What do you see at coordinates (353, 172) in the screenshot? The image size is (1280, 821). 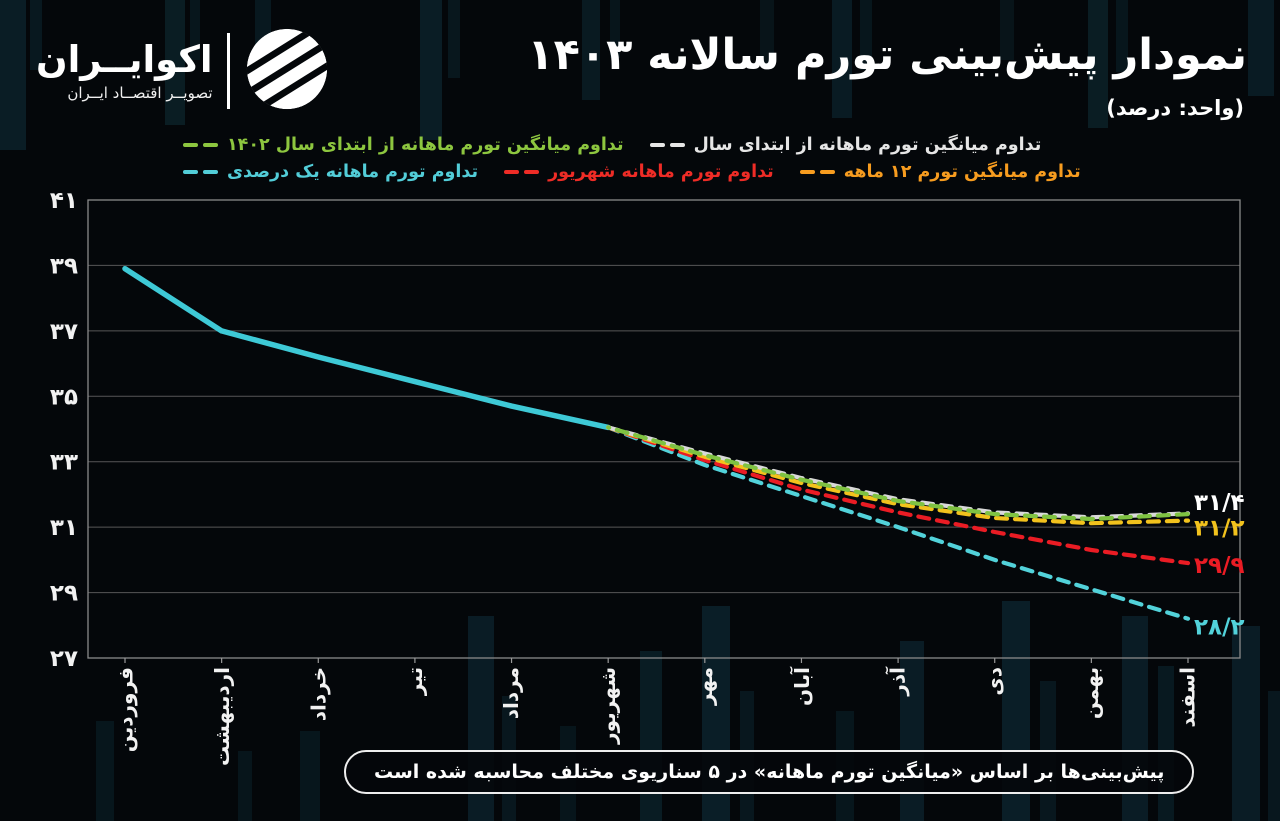 I see `legend-label: تداوم تورم ماهانه یک درصدی` at bounding box center [353, 172].